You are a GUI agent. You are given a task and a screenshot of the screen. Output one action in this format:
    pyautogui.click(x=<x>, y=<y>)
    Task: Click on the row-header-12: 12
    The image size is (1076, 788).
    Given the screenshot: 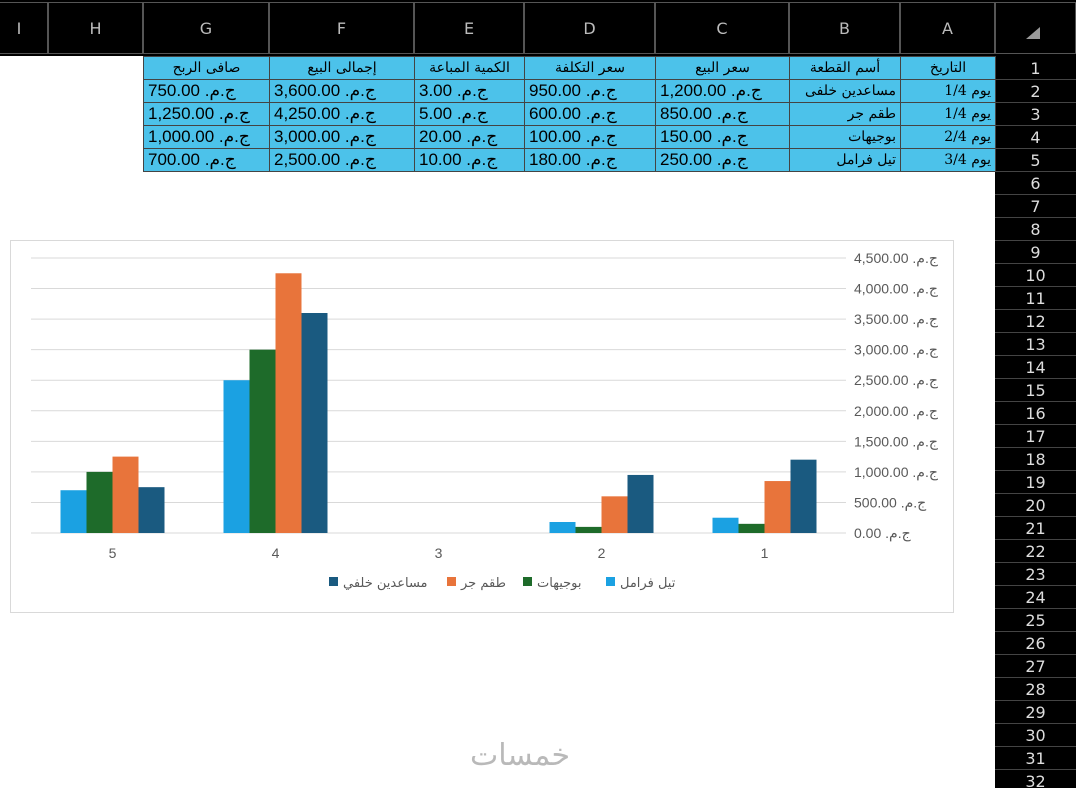 What is the action you would take?
    pyautogui.click(x=1035, y=321)
    